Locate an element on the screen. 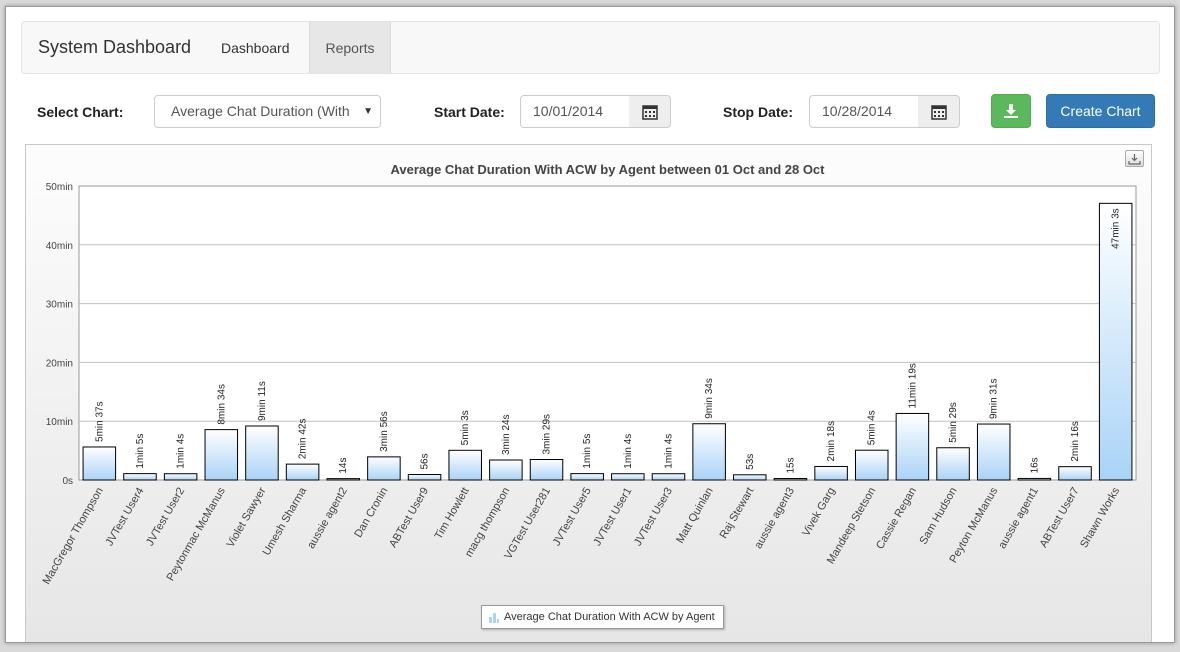 The image size is (1180, 652). x-tick-label: Raj Stewart is located at coordinates (737, 513).